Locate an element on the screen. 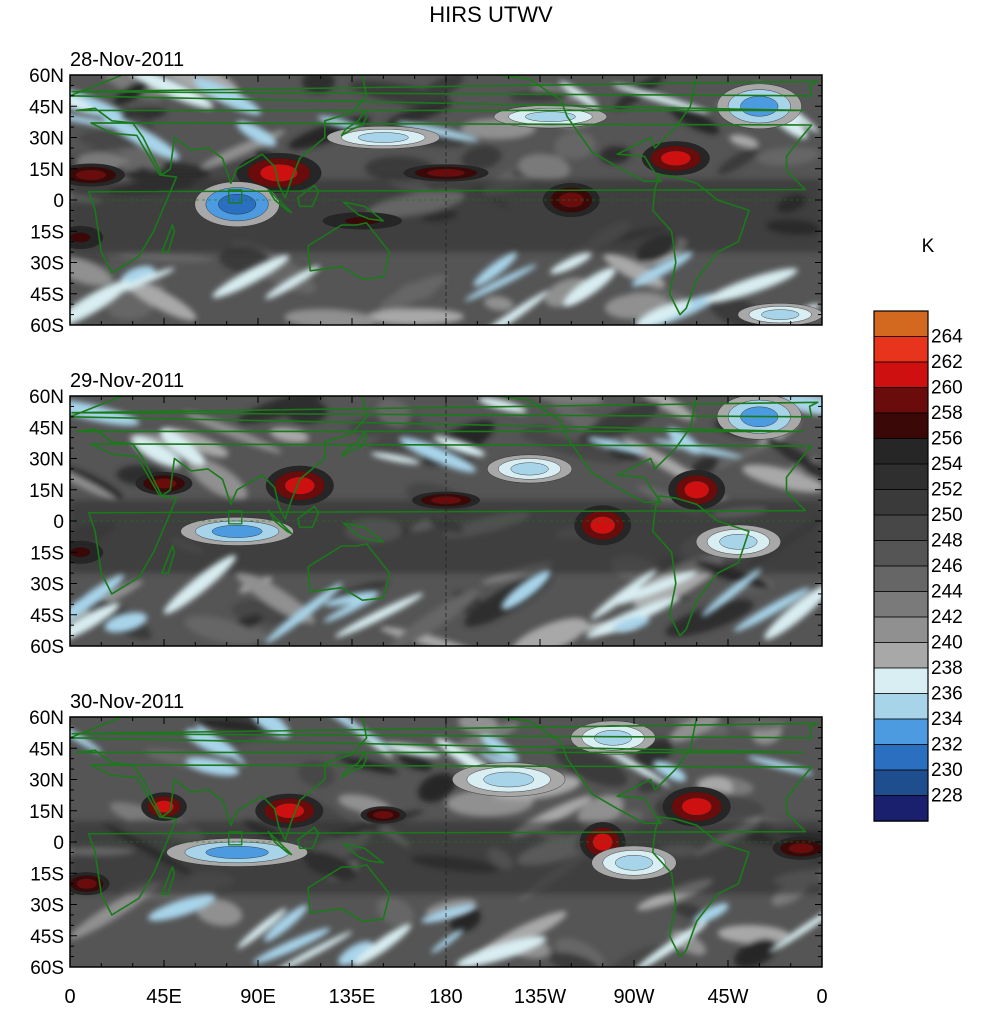 This screenshot has width=983, height=1014. panel-date-label: 28-Nov-2011 is located at coordinates (127, 60).